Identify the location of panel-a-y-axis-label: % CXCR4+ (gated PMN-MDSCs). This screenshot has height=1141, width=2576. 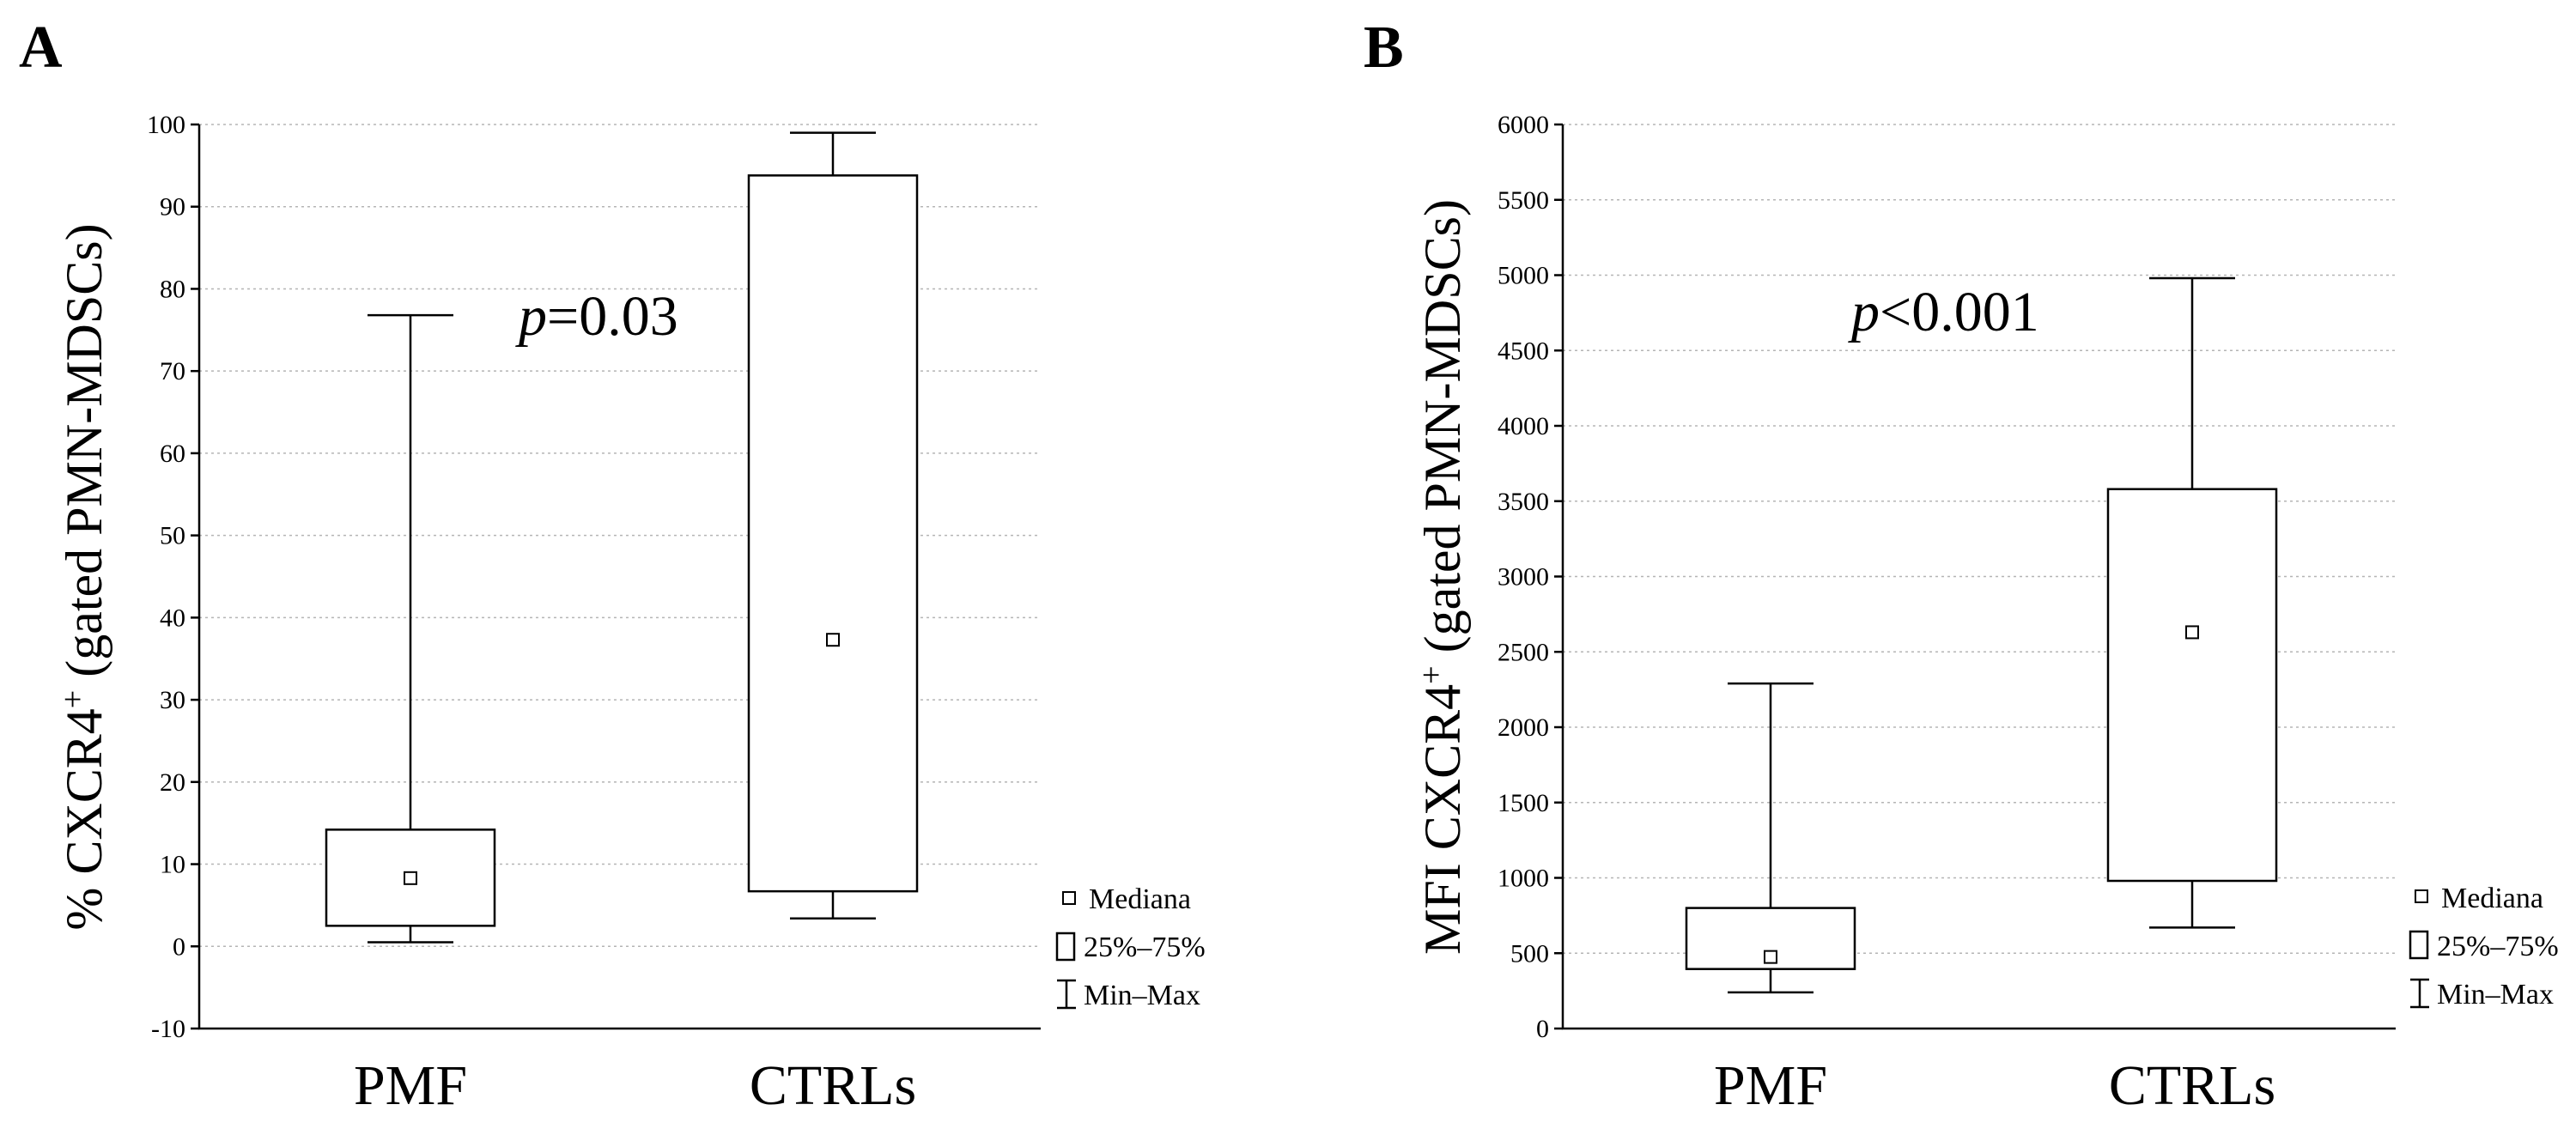
(83, 576).